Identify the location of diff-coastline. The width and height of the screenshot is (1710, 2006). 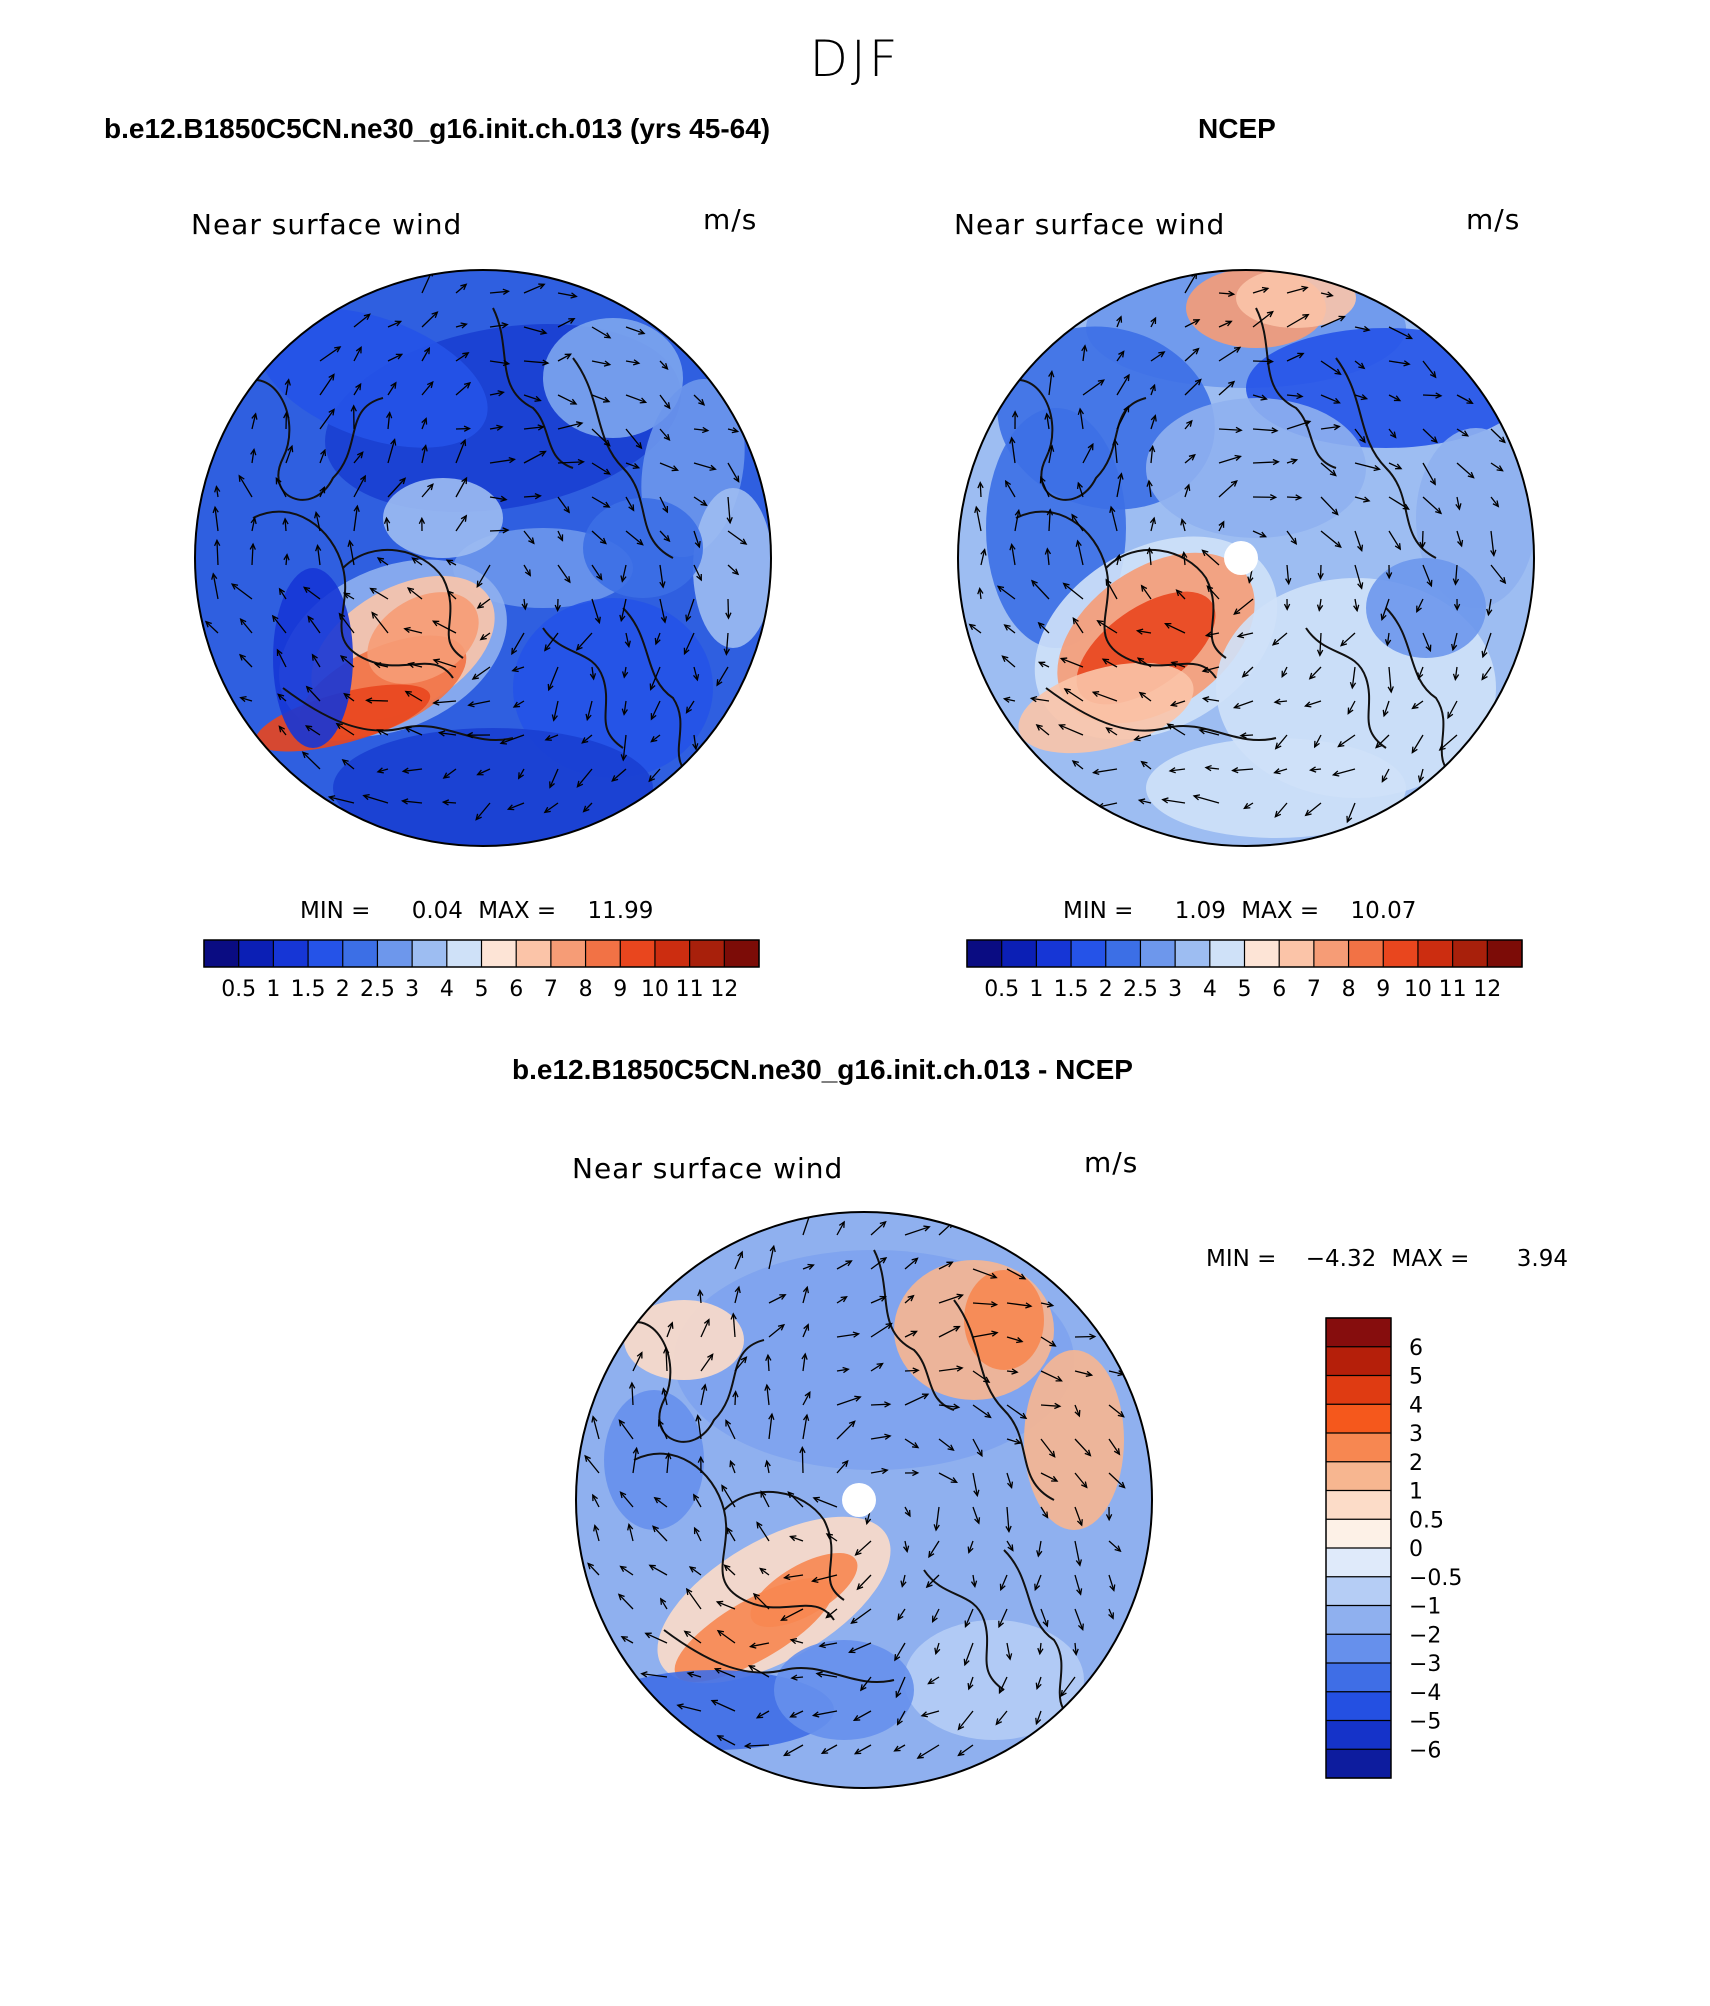
(784, 1545).